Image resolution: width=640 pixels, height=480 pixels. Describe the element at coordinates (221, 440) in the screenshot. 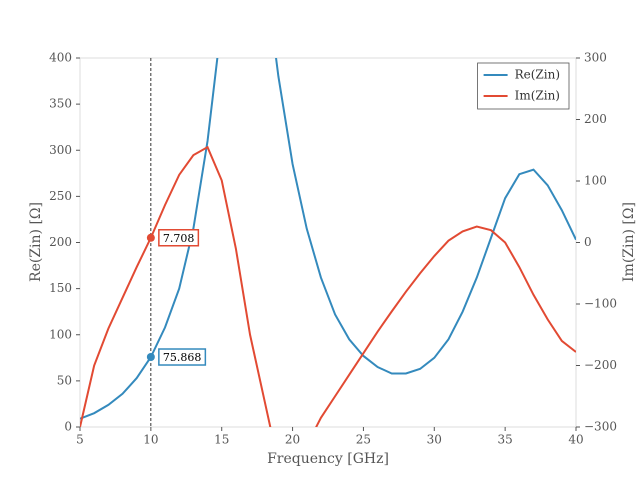

I see `x-tick-label: 15` at that location.